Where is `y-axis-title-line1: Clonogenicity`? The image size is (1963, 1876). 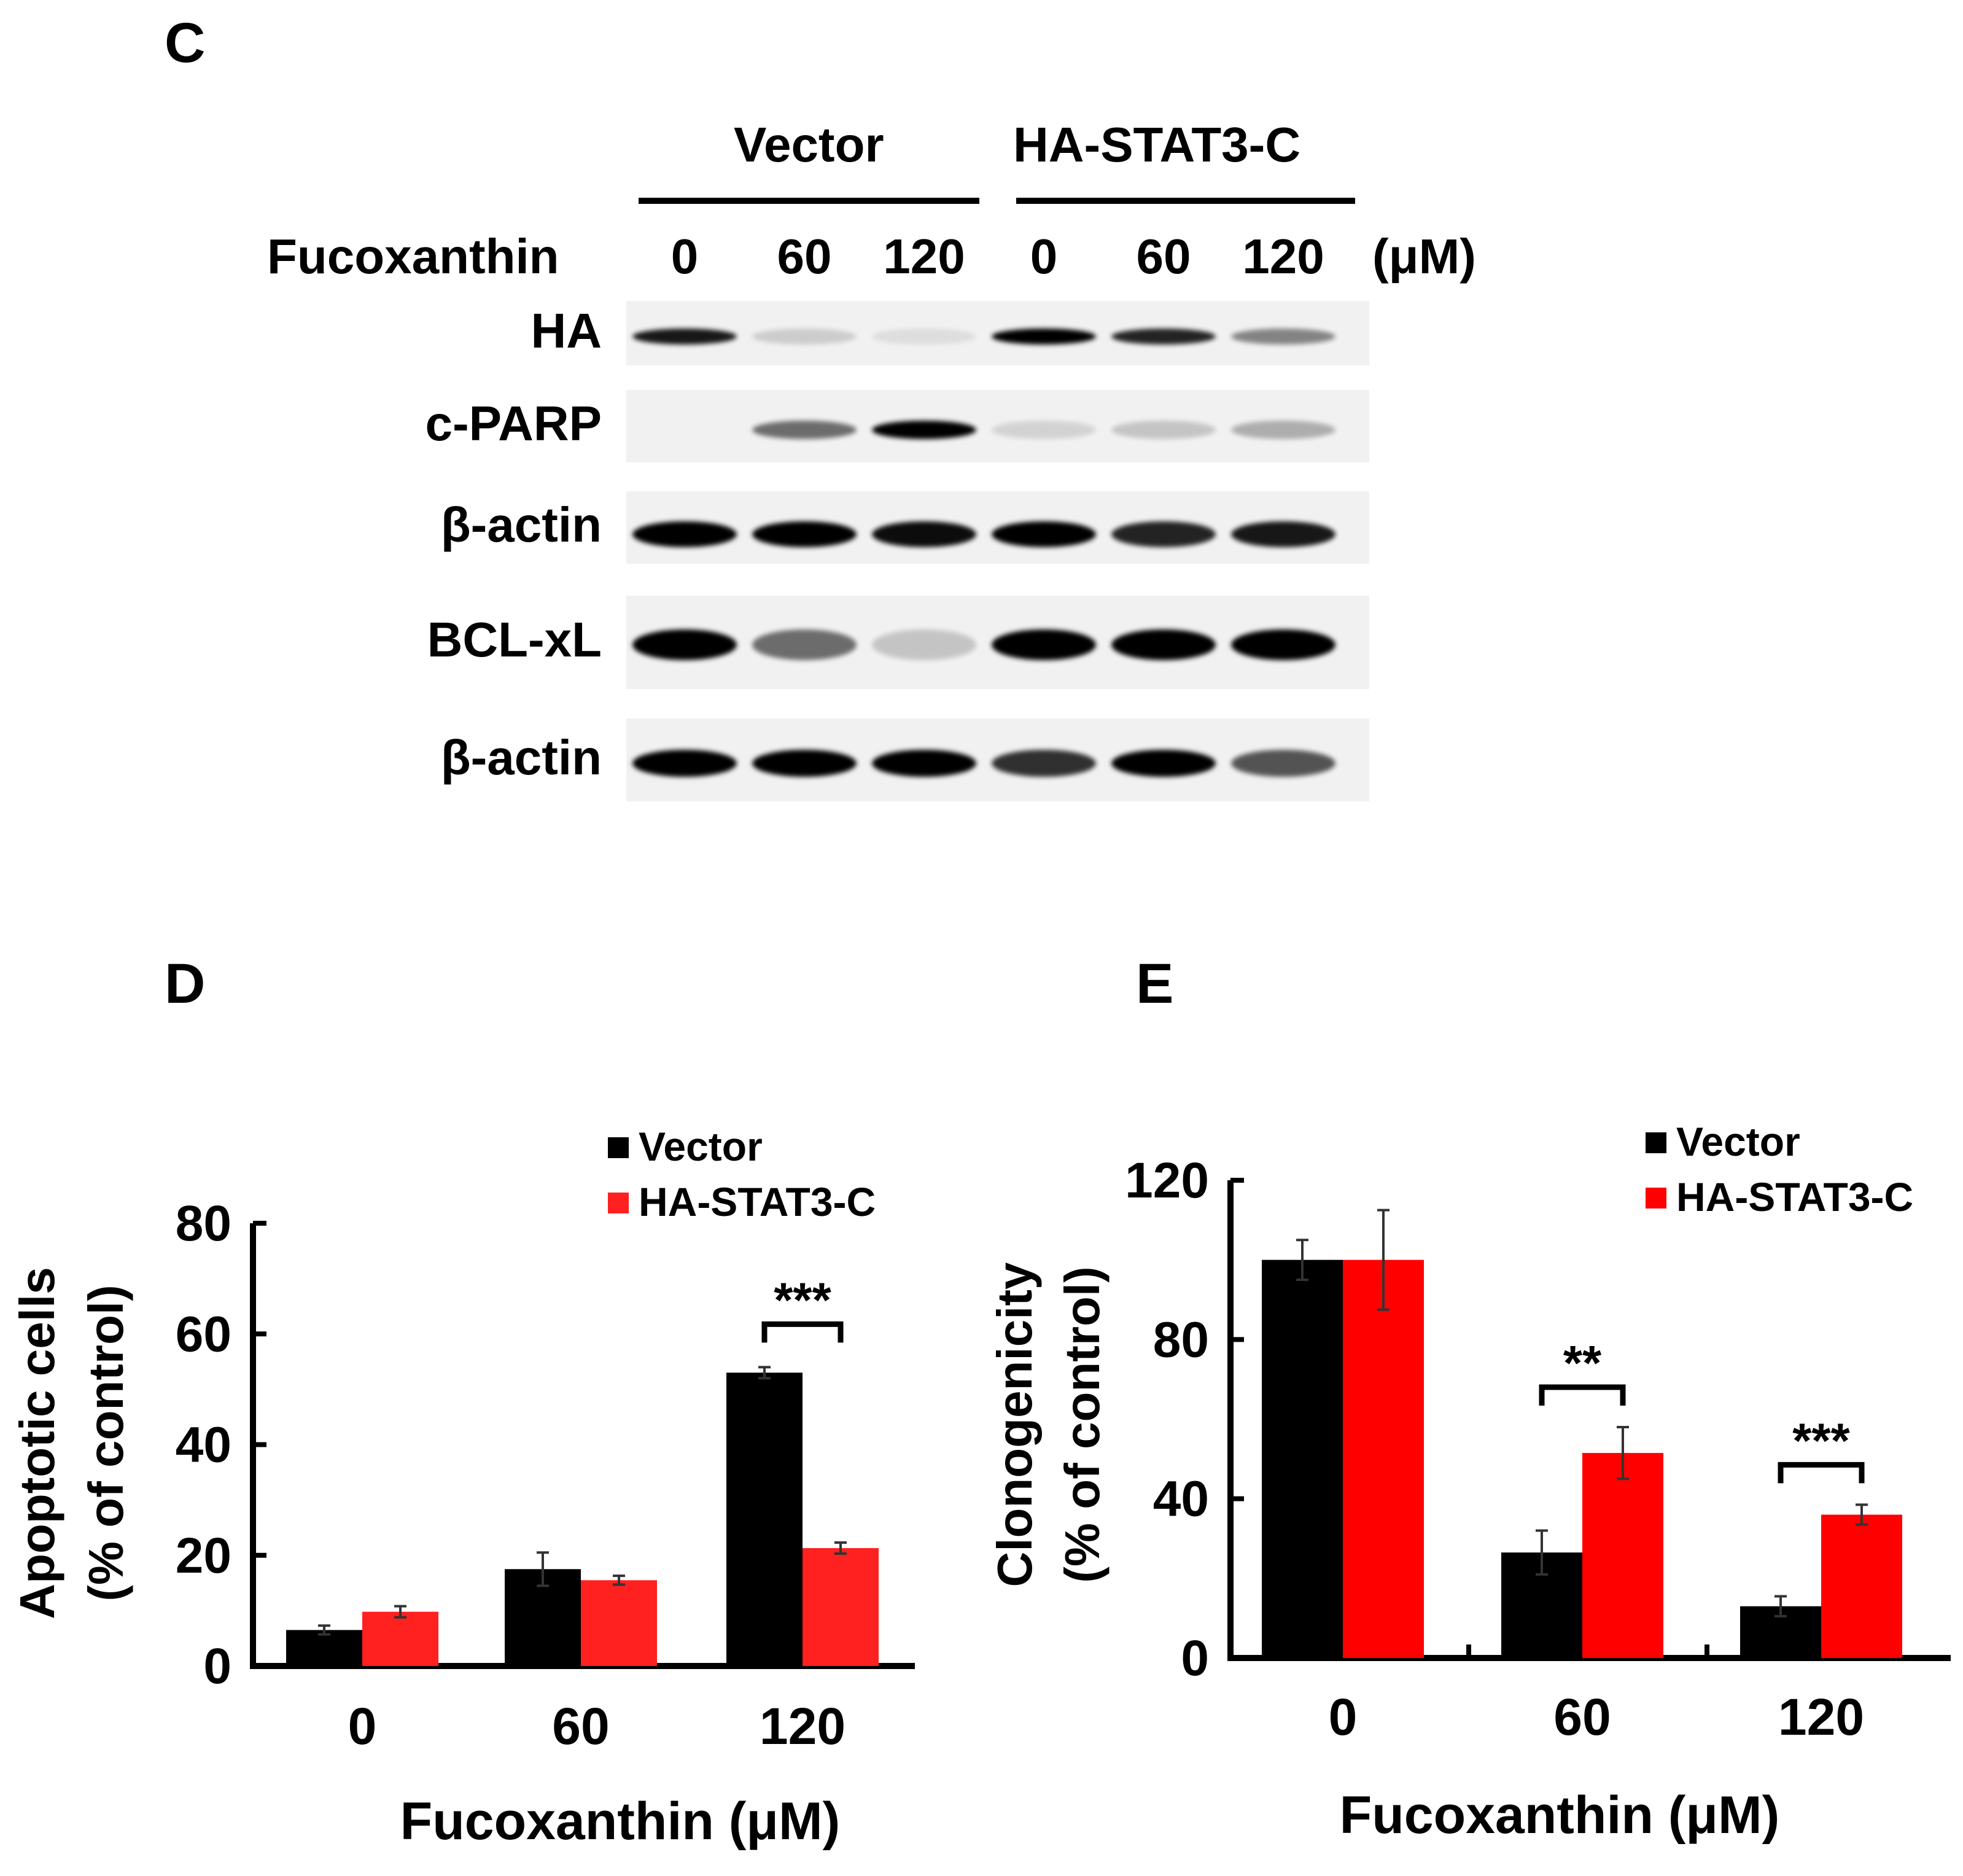 y-axis-title-line1: Clonogenicity is located at coordinates (1014, 1424).